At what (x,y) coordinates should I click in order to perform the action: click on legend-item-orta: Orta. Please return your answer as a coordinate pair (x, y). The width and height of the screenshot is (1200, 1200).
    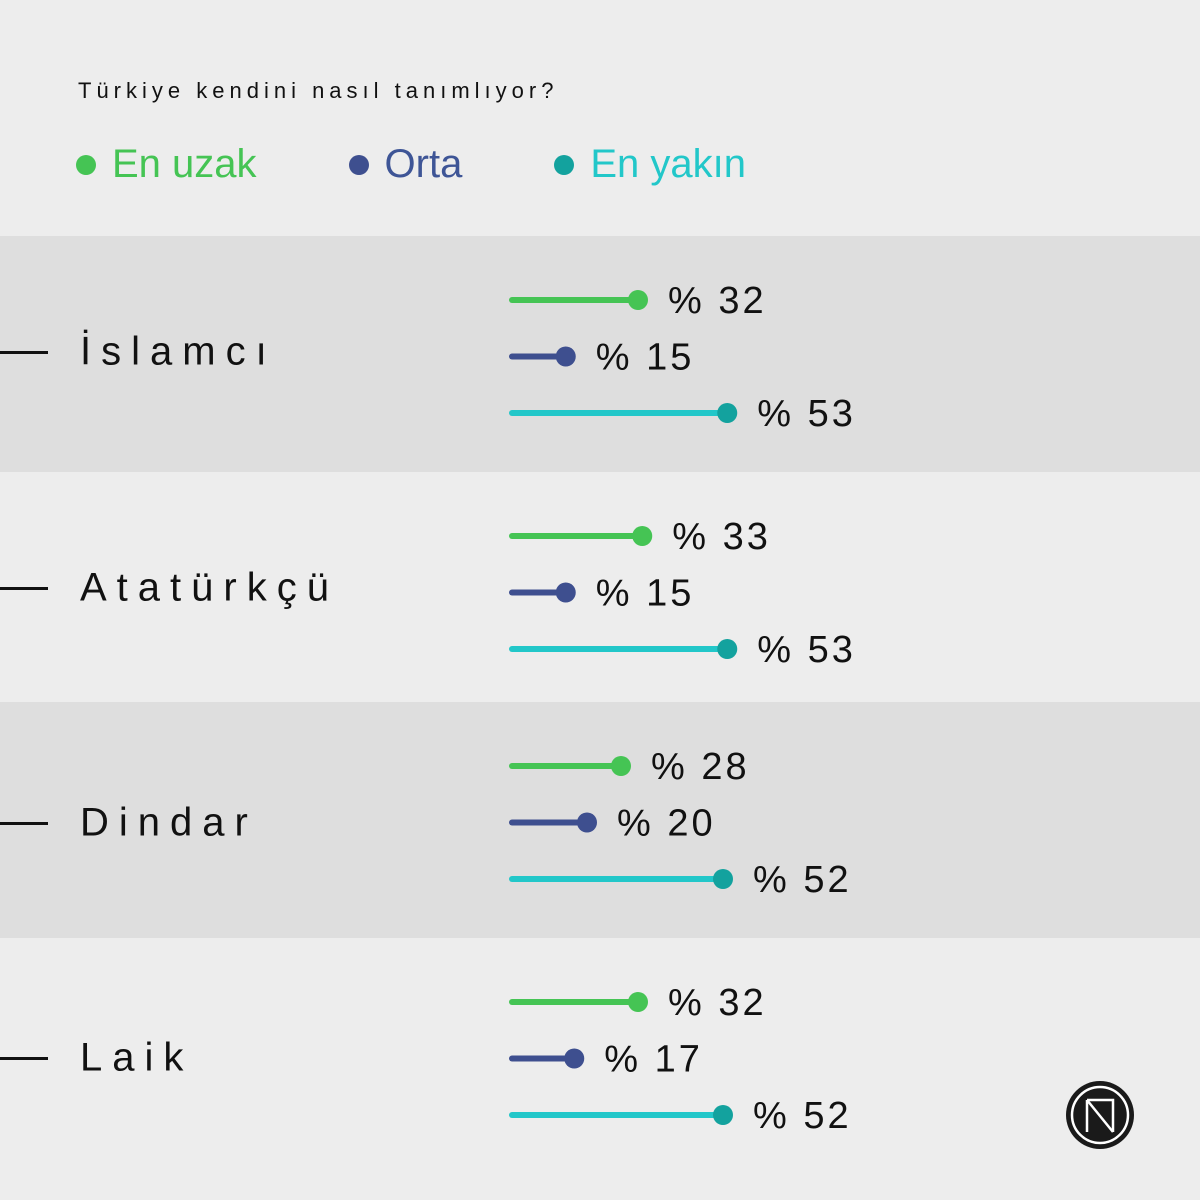
    Looking at the image, I should click on (405, 164).